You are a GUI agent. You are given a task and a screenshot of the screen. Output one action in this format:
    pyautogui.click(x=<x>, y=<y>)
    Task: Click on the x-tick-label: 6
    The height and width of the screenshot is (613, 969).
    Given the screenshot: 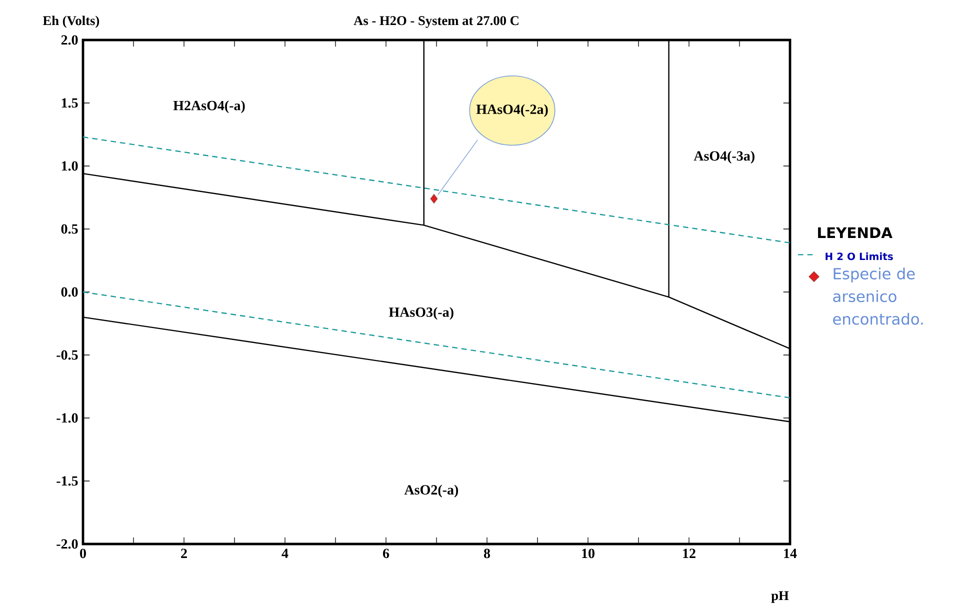 What is the action you would take?
    pyautogui.click(x=386, y=553)
    